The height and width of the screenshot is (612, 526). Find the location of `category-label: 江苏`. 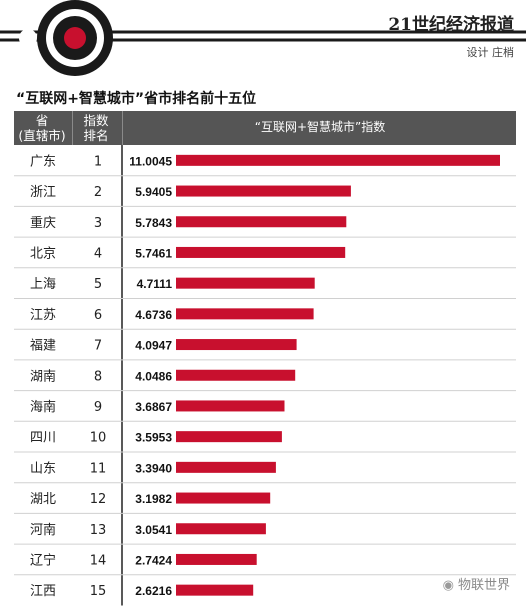

category-label: 江苏 is located at coordinates (43, 315).